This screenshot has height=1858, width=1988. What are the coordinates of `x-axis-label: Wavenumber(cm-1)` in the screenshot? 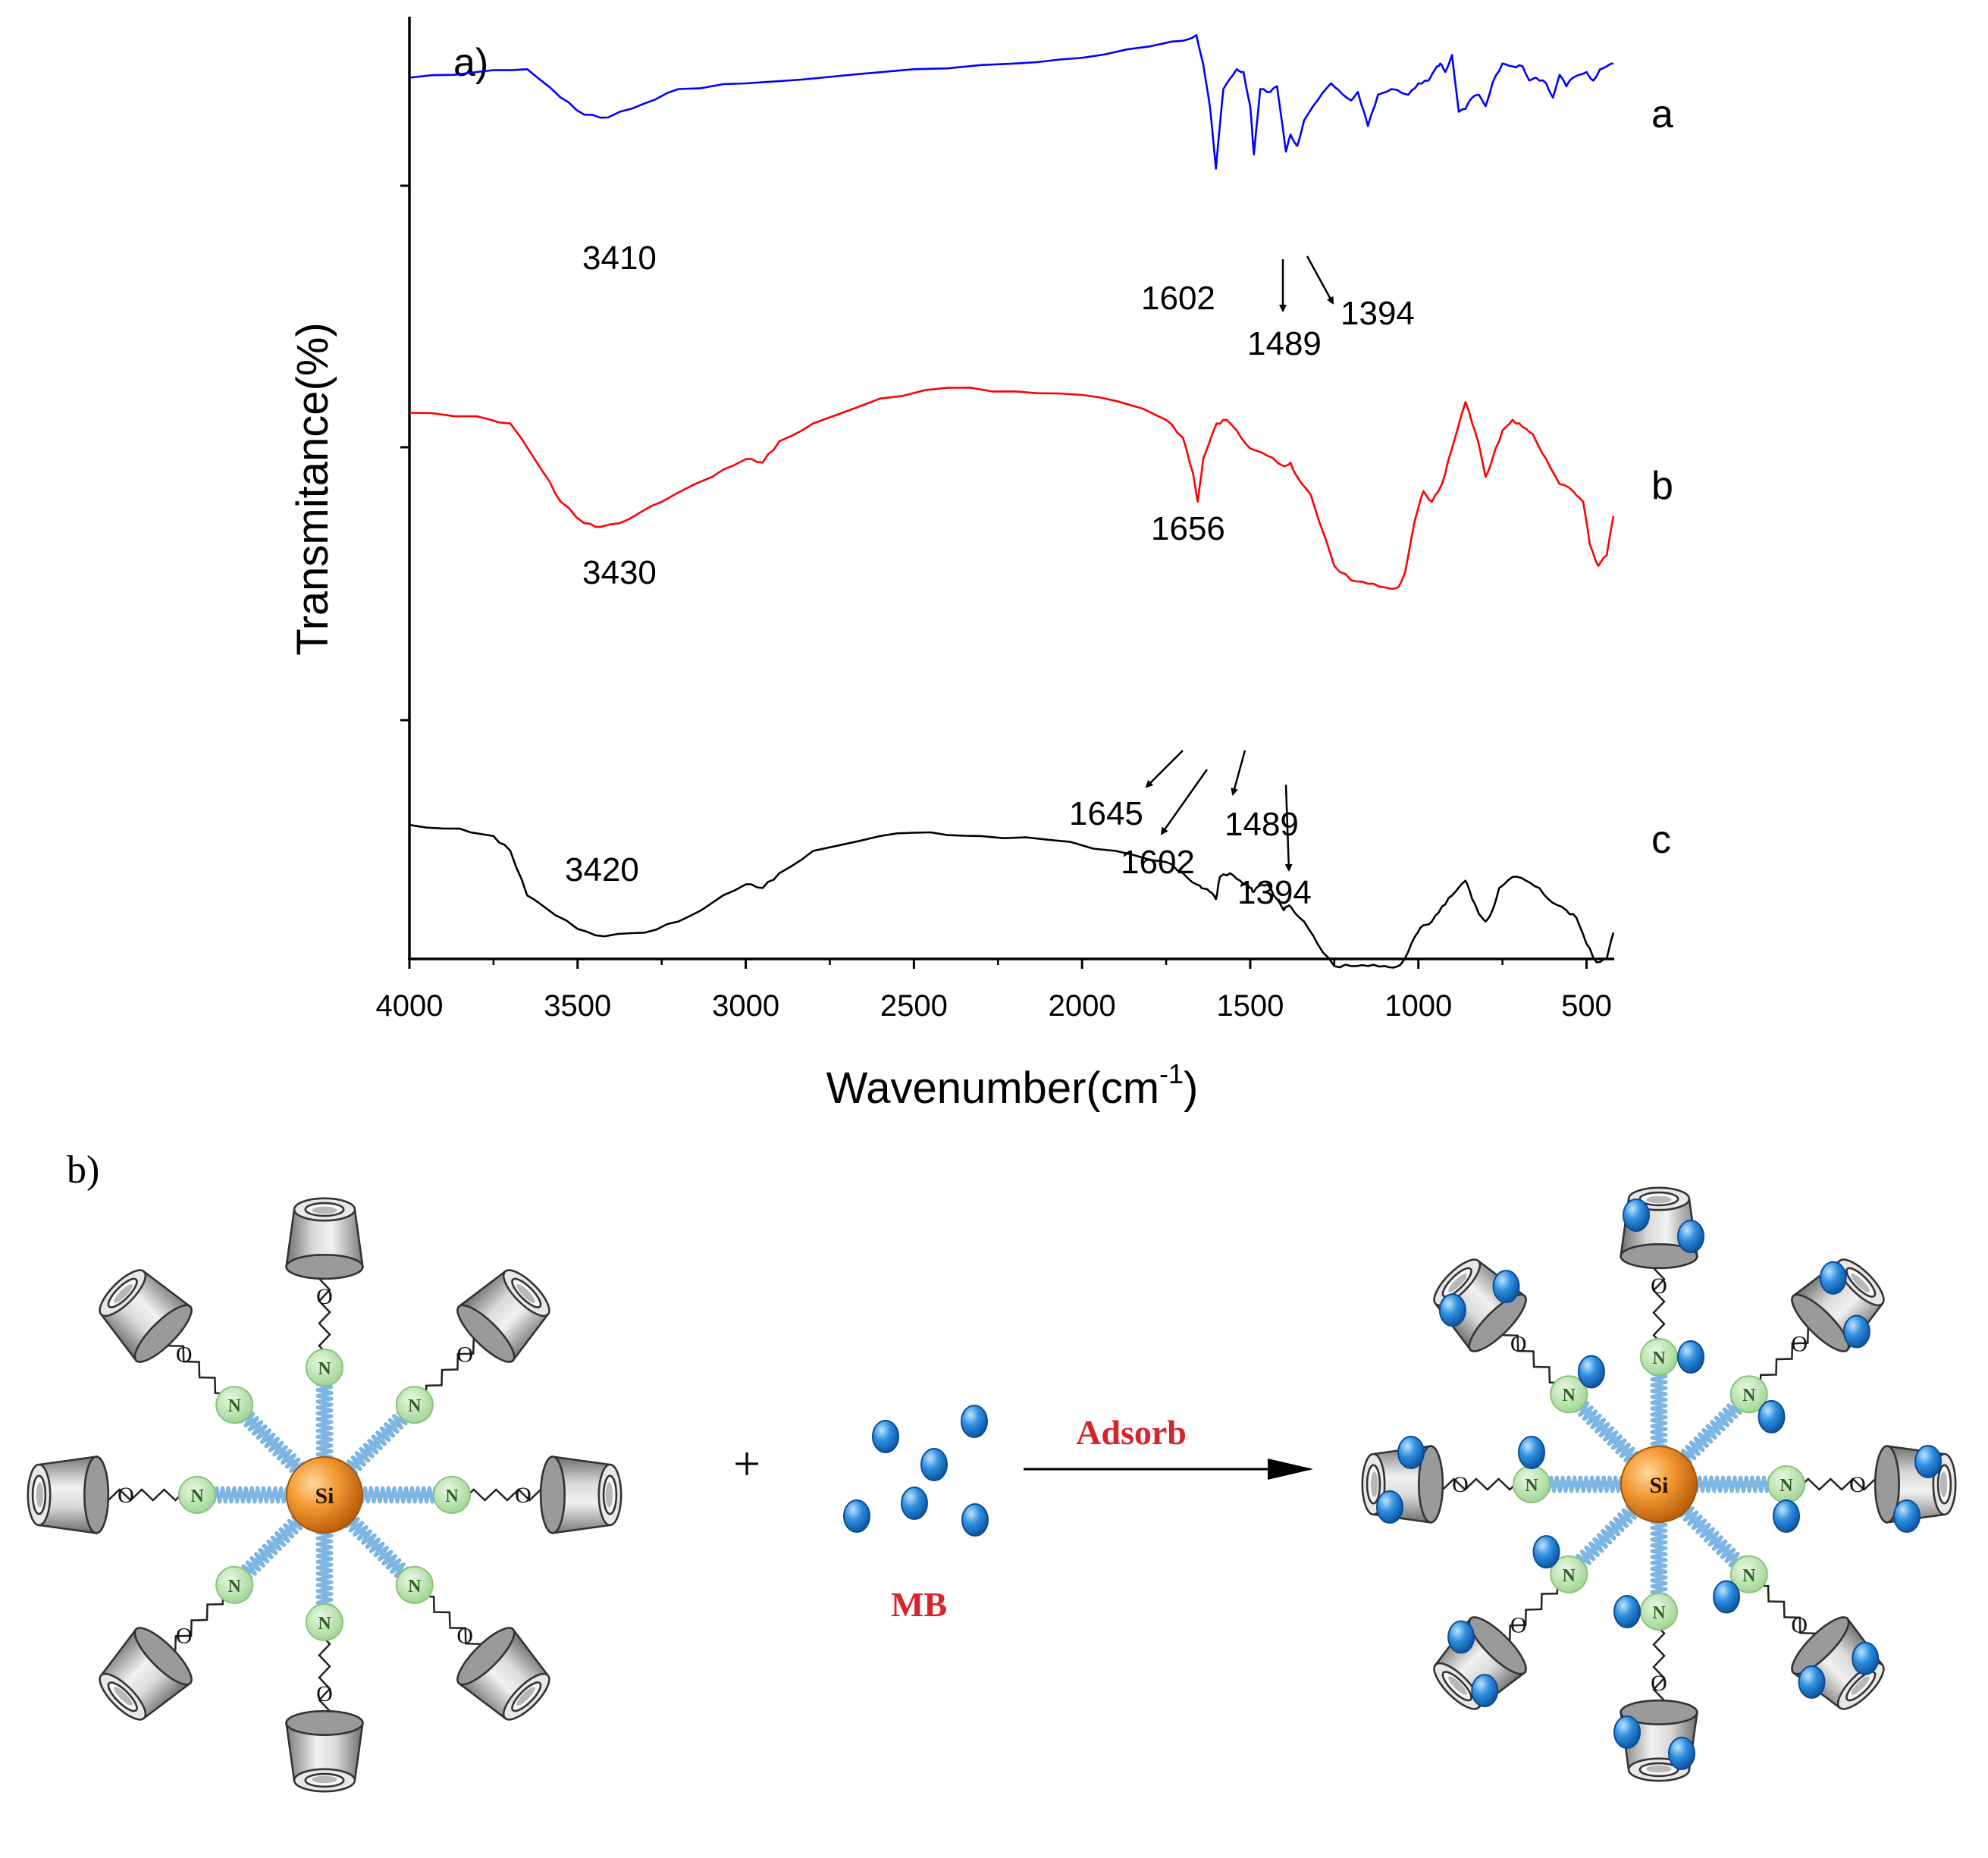 It's located at (1012, 1085).